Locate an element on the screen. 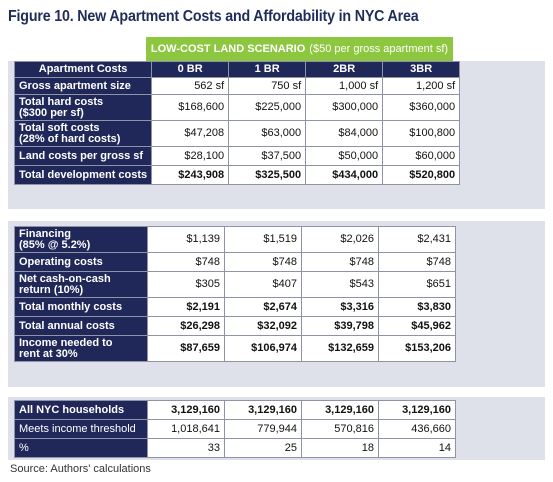 This screenshot has width=553, height=482. header-apartment-costs: Apartment Costs is located at coordinates (83, 69).